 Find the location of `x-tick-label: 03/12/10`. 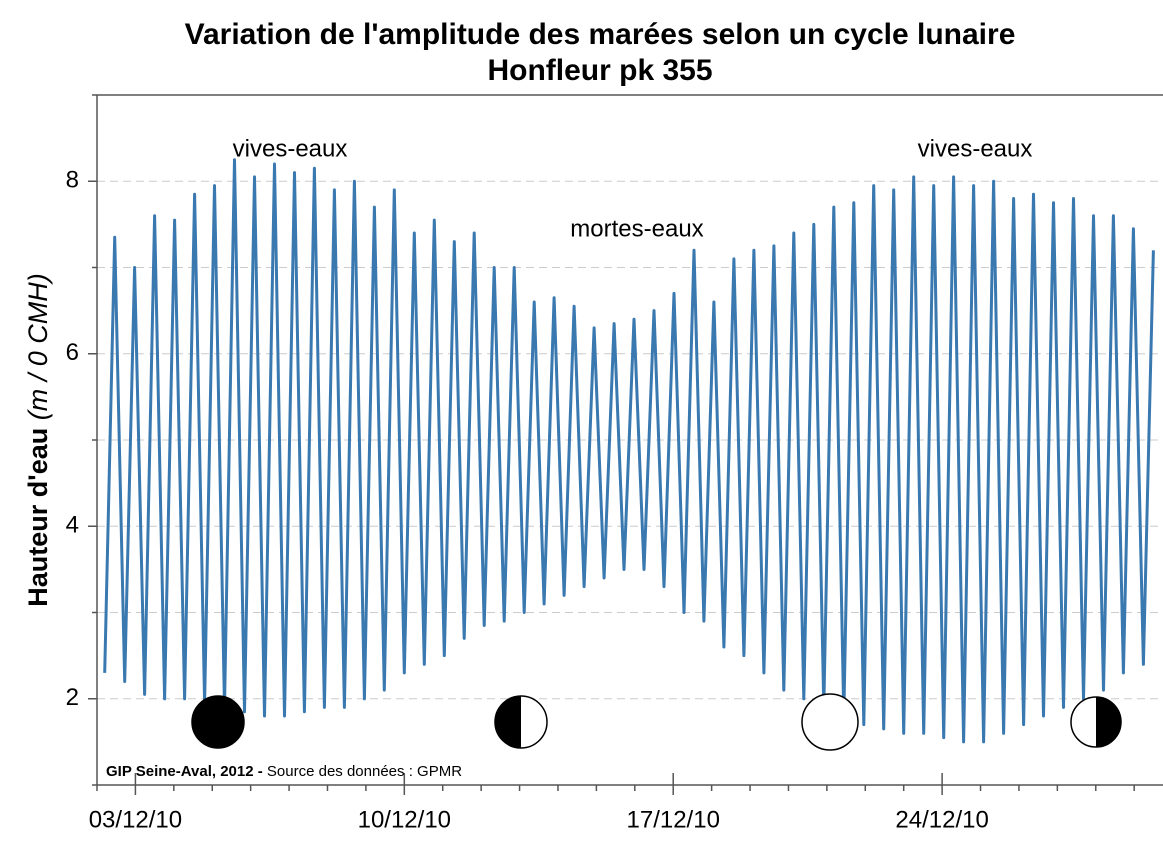

x-tick-label: 03/12/10 is located at coordinates (135, 819).